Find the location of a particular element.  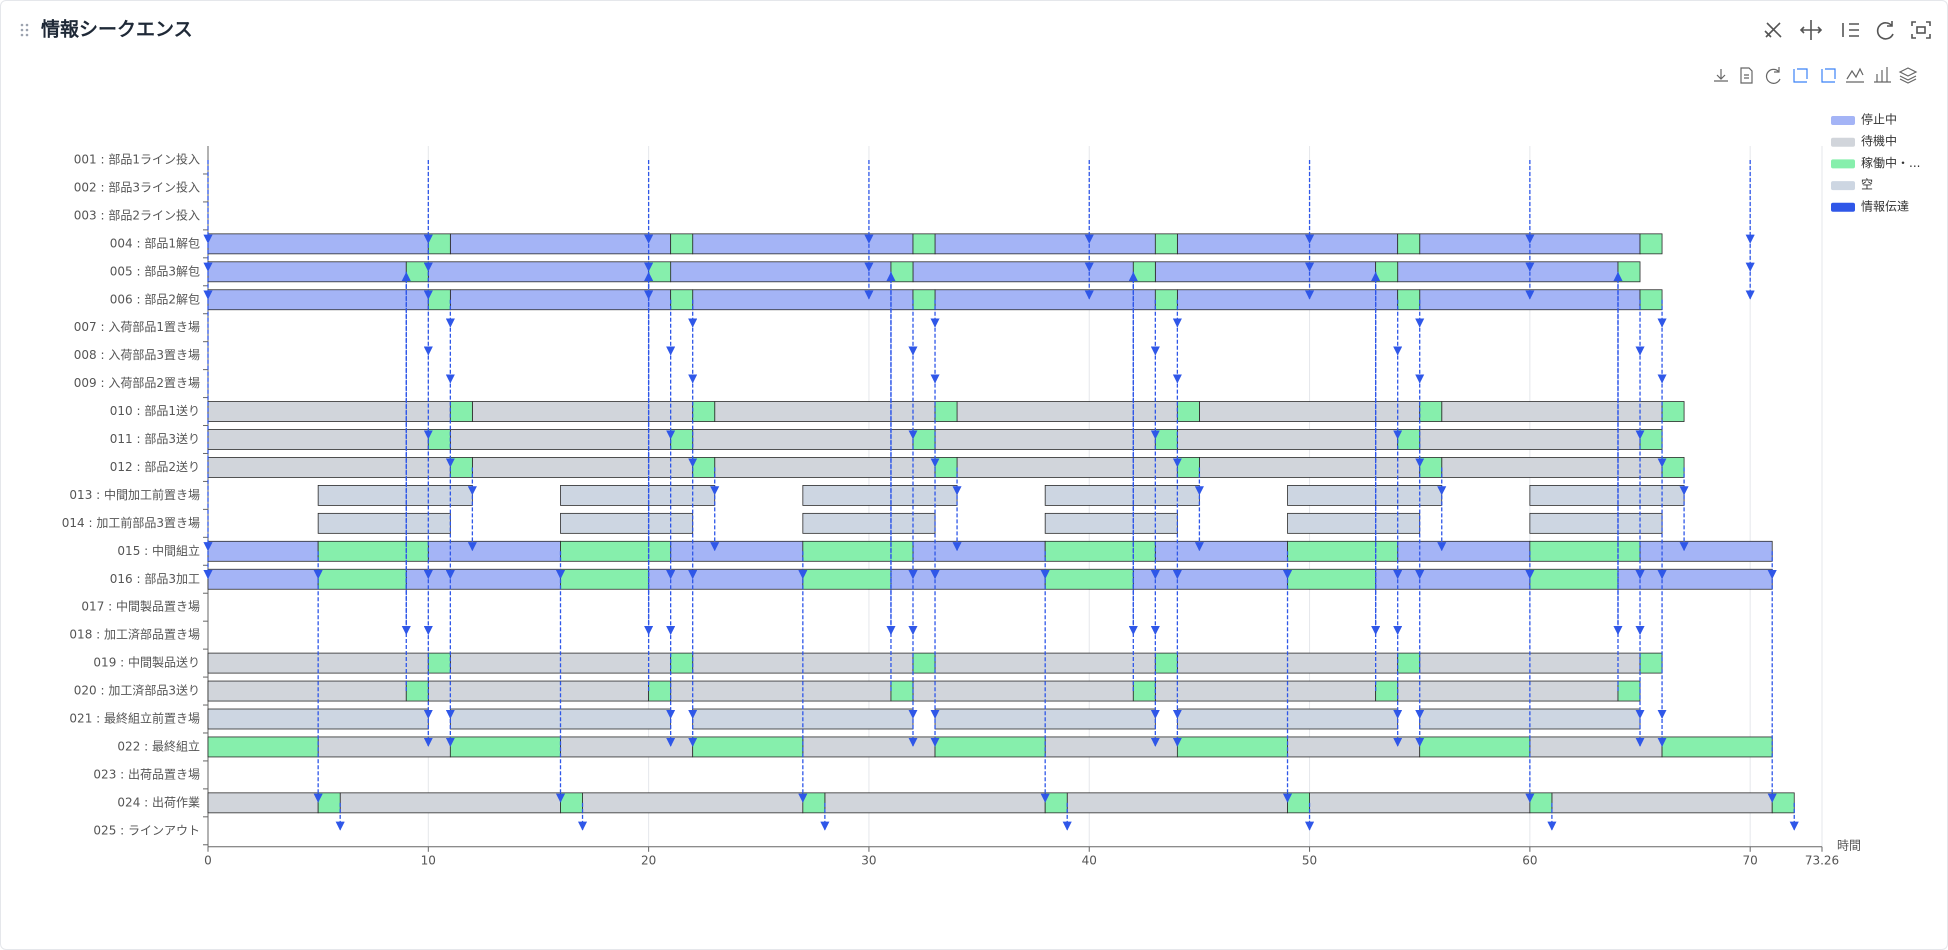

y-tick-label: 002 : 部品3ライン投入 is located at coordinates (137, 186).